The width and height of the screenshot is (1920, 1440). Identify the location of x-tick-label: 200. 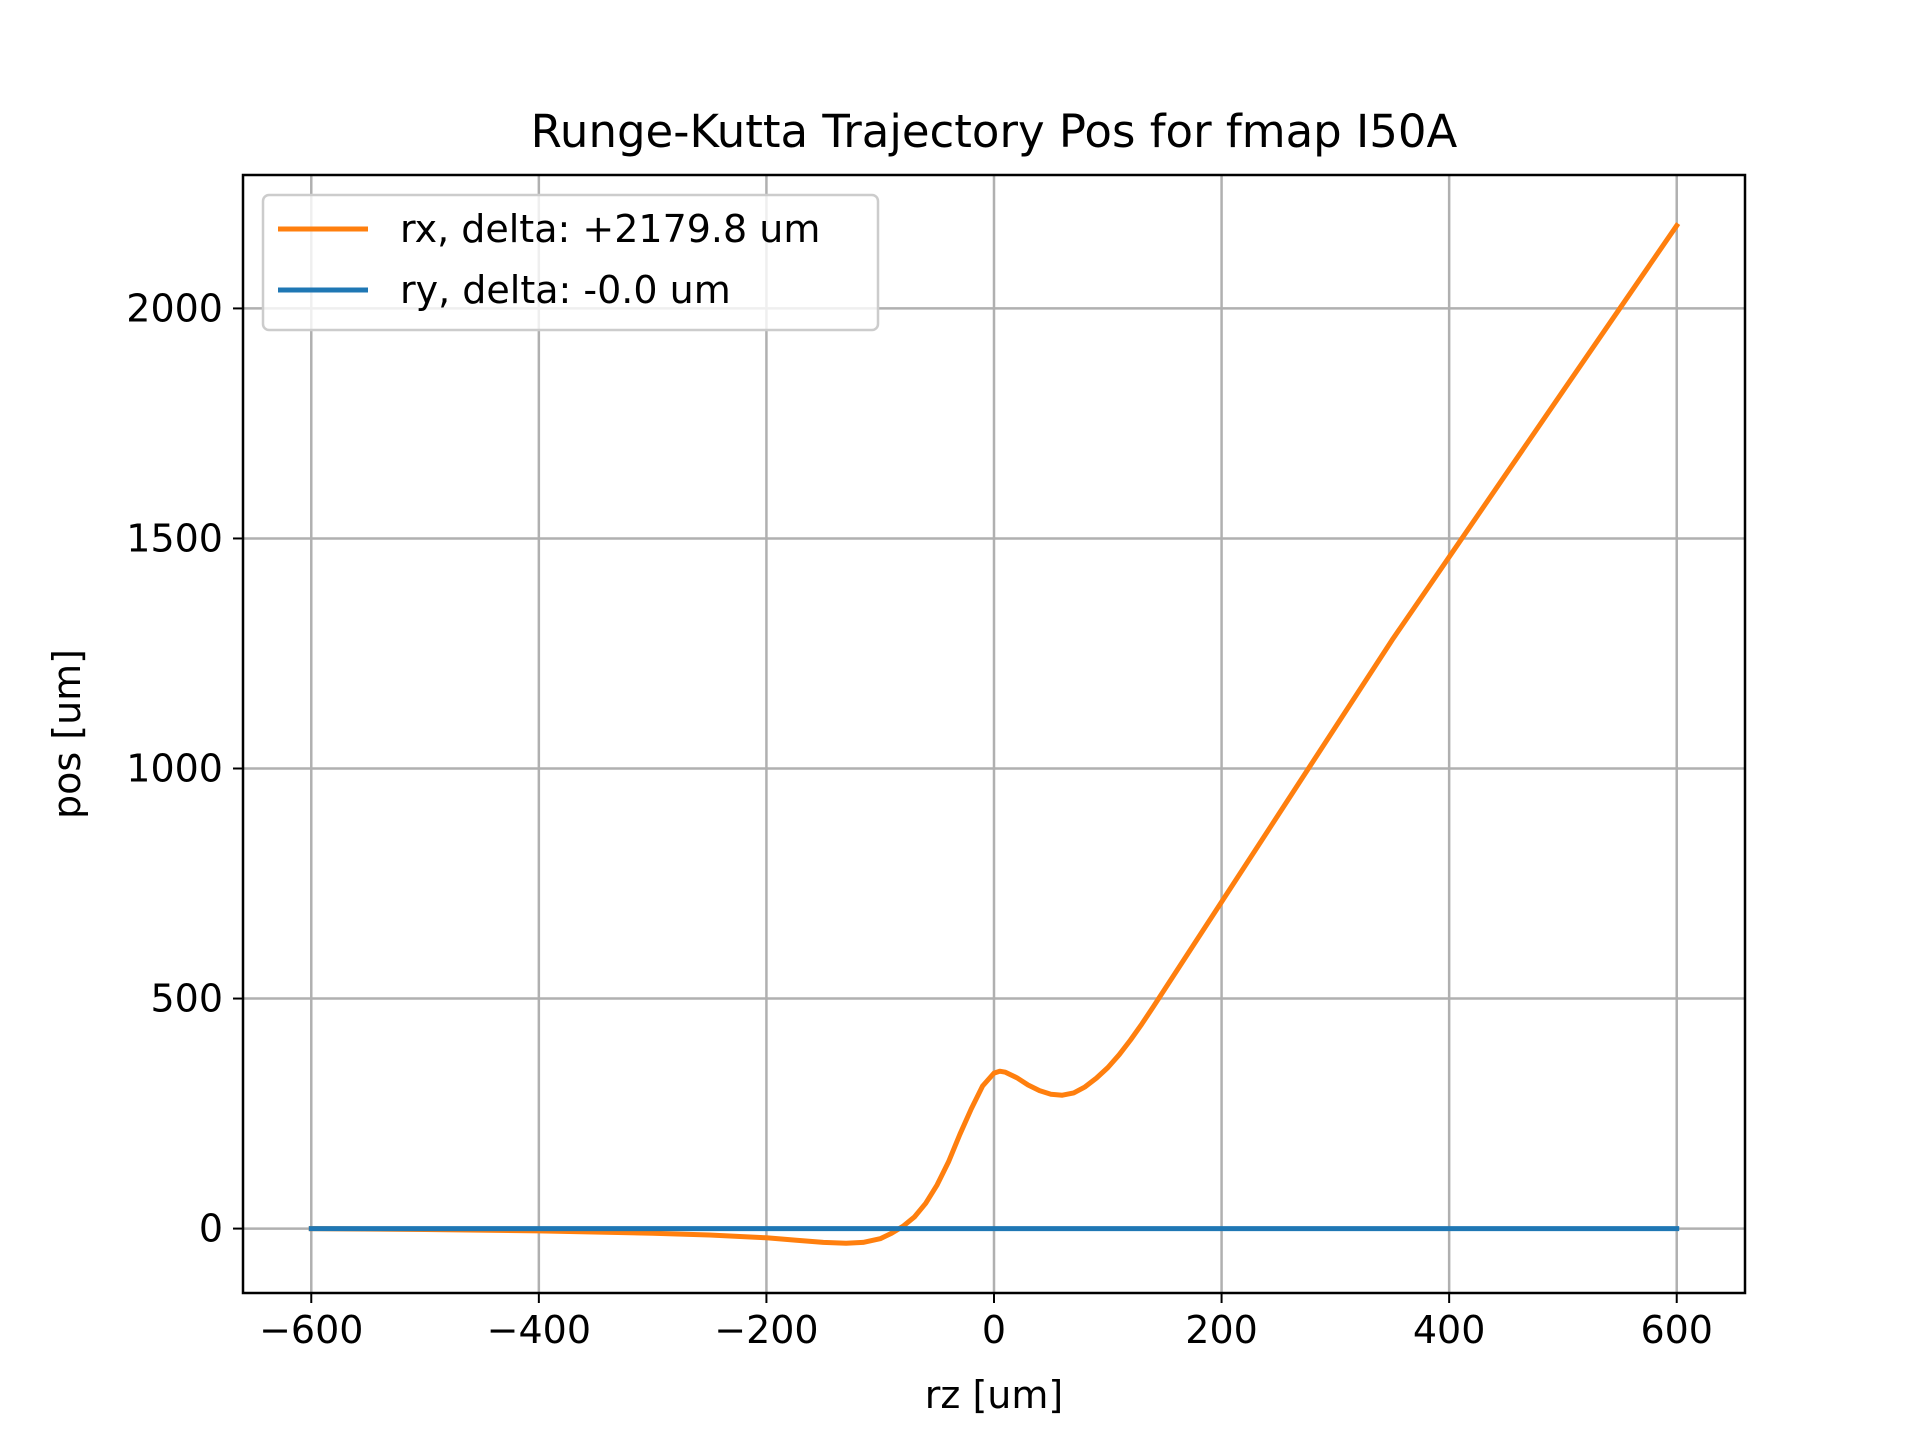
(1221, 1330).